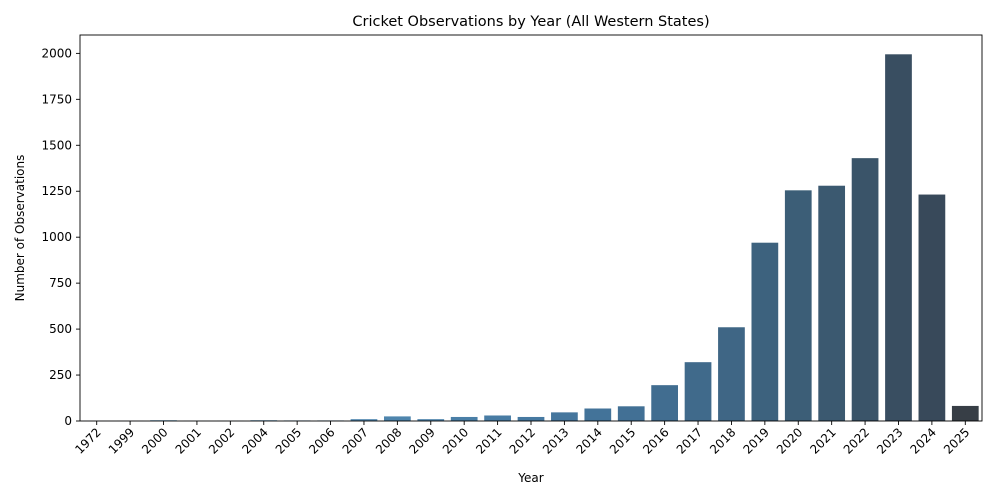 This screenshot has height=500, width=1000. Describe the element at coordinates (689, 440) in the screenshot. I see `x-tick-label: 2017` at that location.